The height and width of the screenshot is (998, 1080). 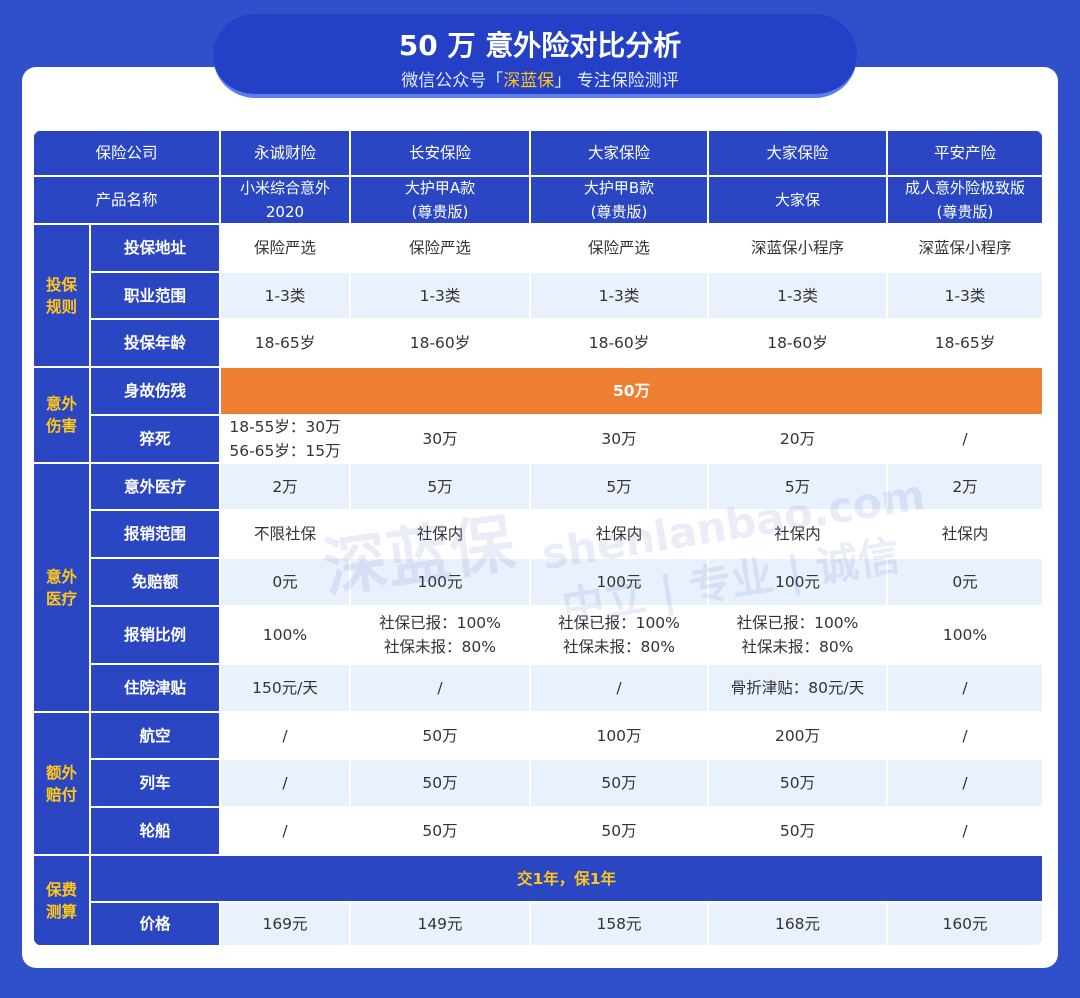 I want to click on data-cell: 18-55岁：30万 56-65岁：15万, so click(x=285, y=439).